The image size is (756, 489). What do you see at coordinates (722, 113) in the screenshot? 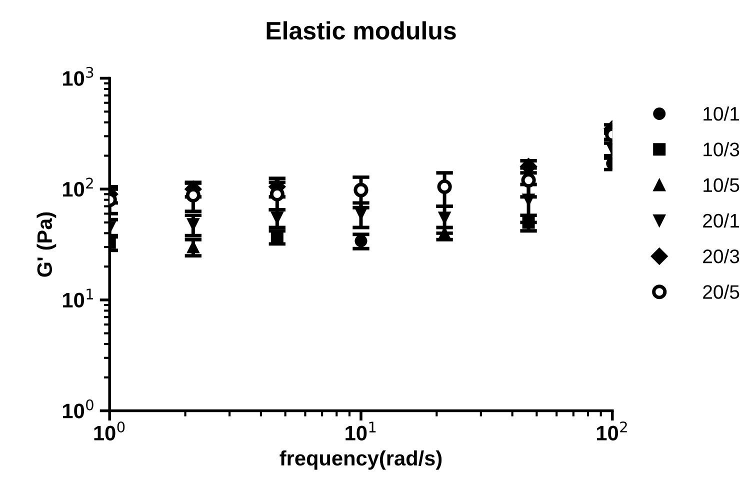
I see `legend-label: 10/1` at bounding box center [722, 113].